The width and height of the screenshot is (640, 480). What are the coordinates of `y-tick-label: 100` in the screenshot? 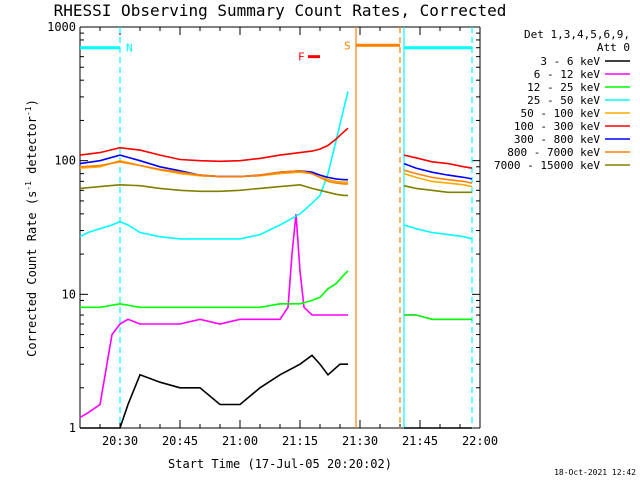 It's located at (65, 161).